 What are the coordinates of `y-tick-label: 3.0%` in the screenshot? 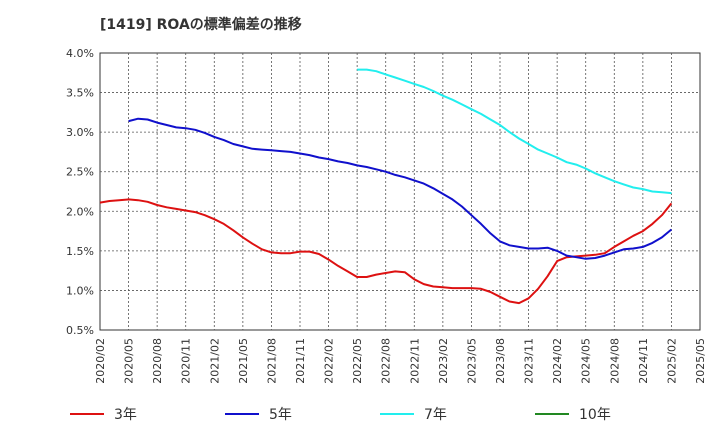 It's located at (80, 132).